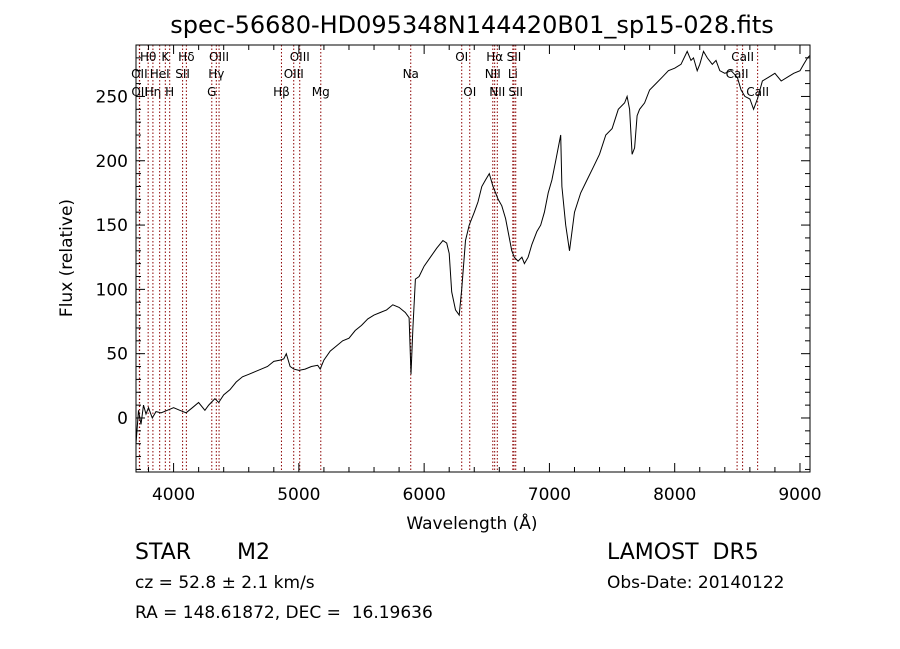  Describe the element at coordinates (281, 92) in the screenshot. I see `line-label: Hβ` at that location.